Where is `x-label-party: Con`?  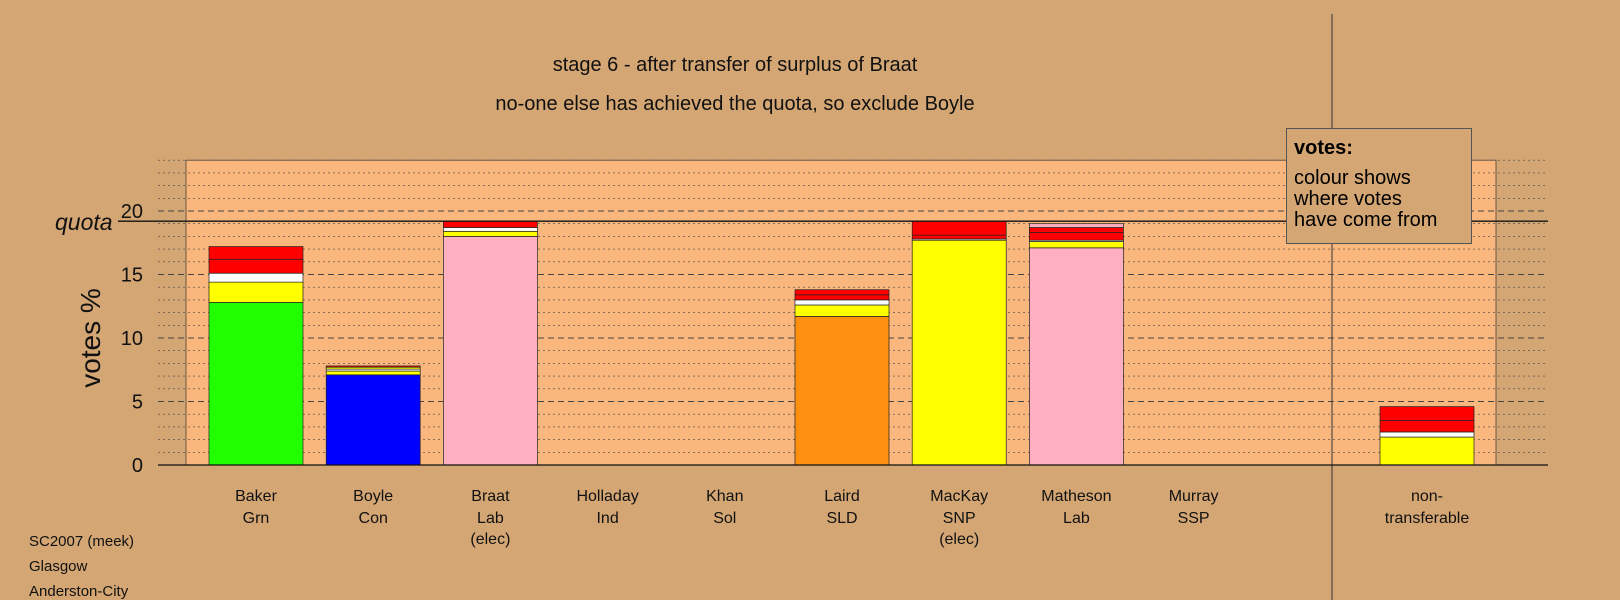 x-label-party: Con is located at coordinates (373, 518).